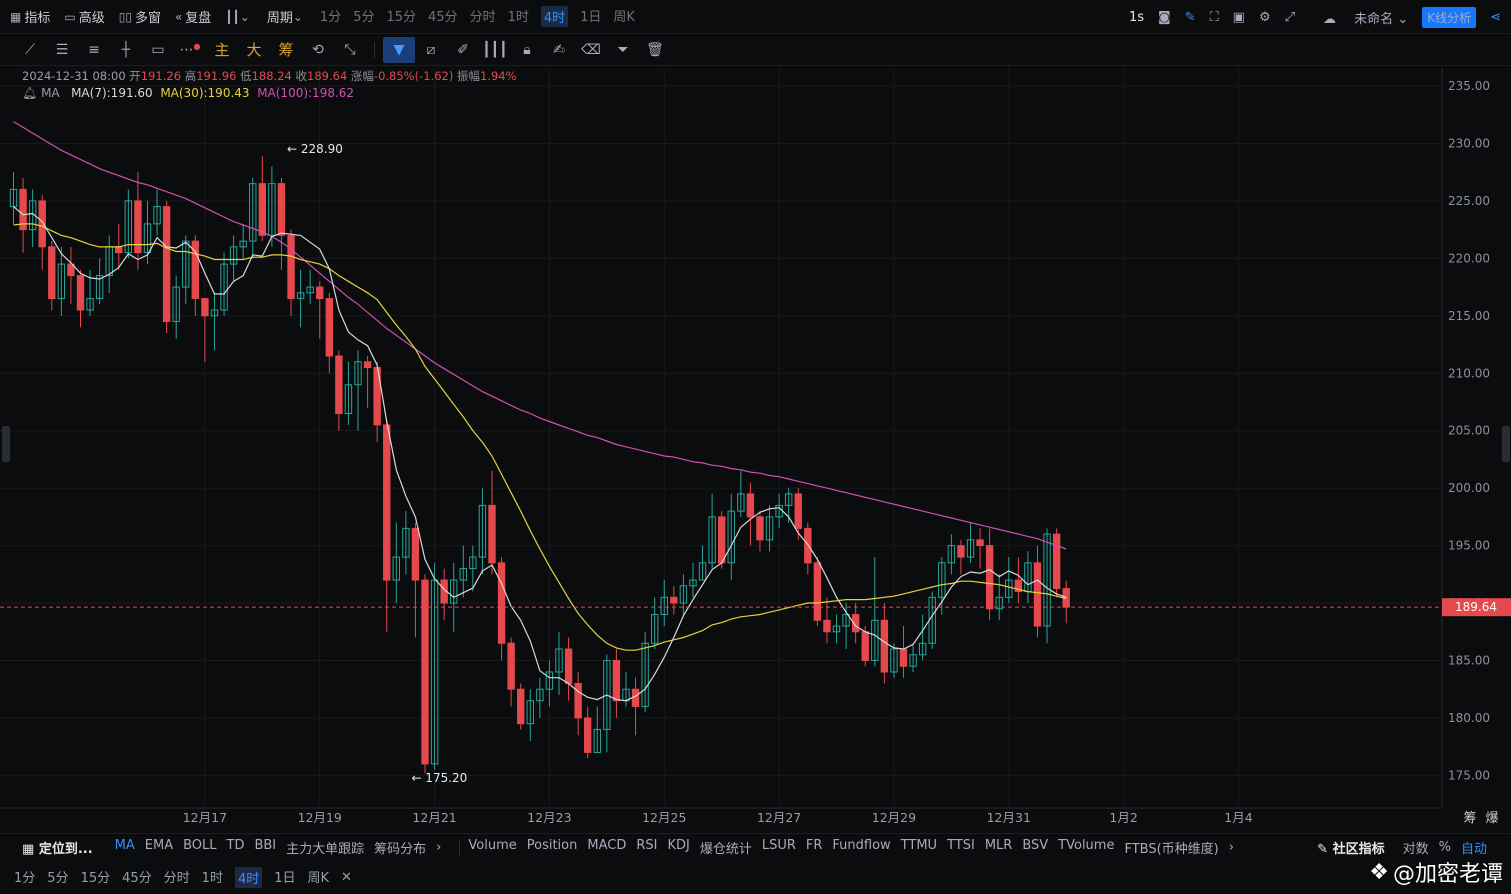 Image resolution: width=1511 pixels, height=894 pixels. What do you see at coordinates (350, 49) in the screenshot?
I see `measure-icon: ⤡` at bounding box center [350, 49].